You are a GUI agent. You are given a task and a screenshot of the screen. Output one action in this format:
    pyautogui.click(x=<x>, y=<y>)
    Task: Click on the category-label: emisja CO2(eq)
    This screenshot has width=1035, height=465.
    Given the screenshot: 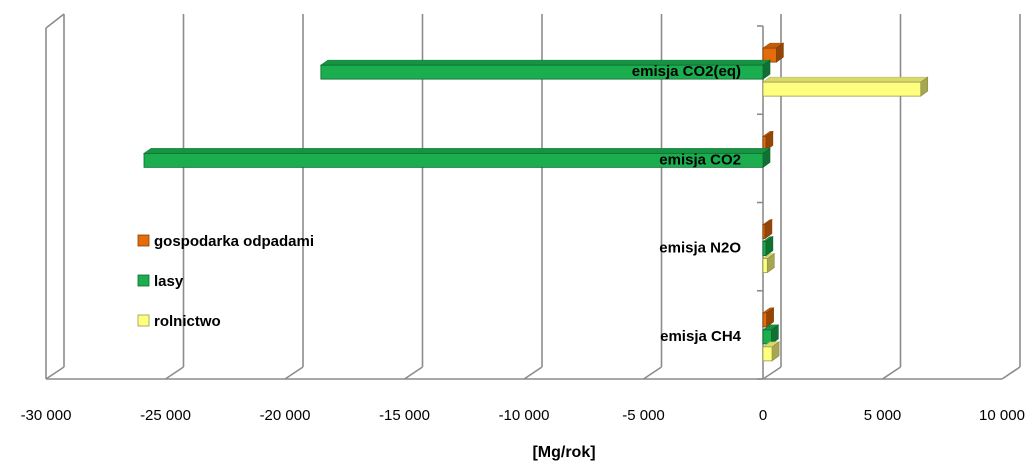 What is the action you would take?
    pyautogui.click(x=686, y=71)
    